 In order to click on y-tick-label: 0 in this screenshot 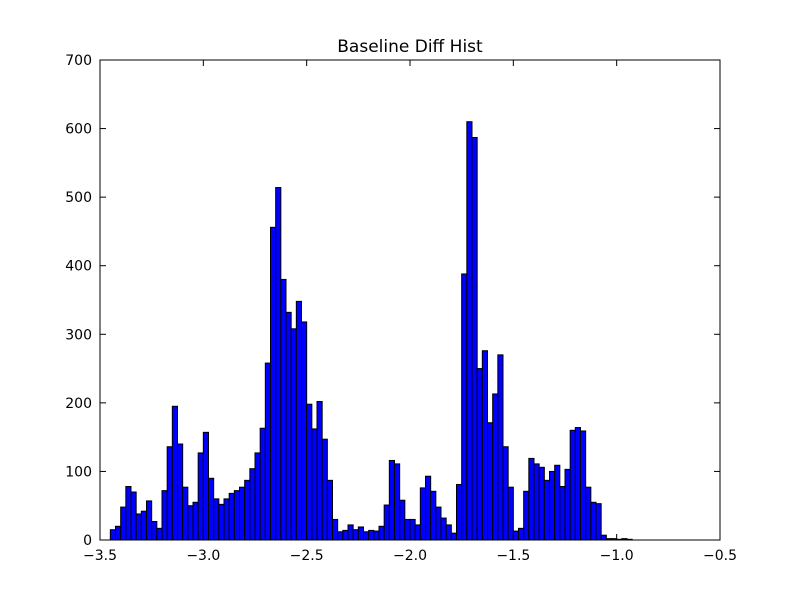, I will do `click(87, 541)`.